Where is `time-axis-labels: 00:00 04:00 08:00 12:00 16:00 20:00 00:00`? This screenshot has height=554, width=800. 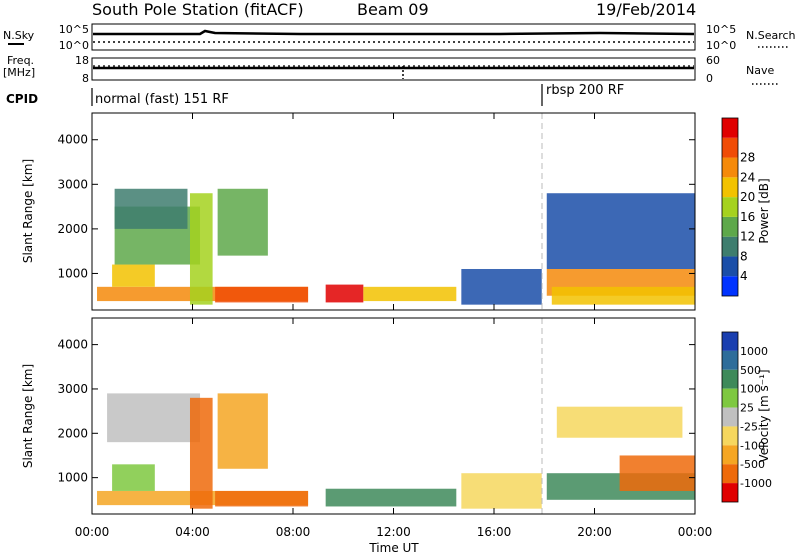 time-axis-labels: 00:00 04:00 08:00 12:00 16:00 20:00 00:00 is located at coordinates (394, 532).